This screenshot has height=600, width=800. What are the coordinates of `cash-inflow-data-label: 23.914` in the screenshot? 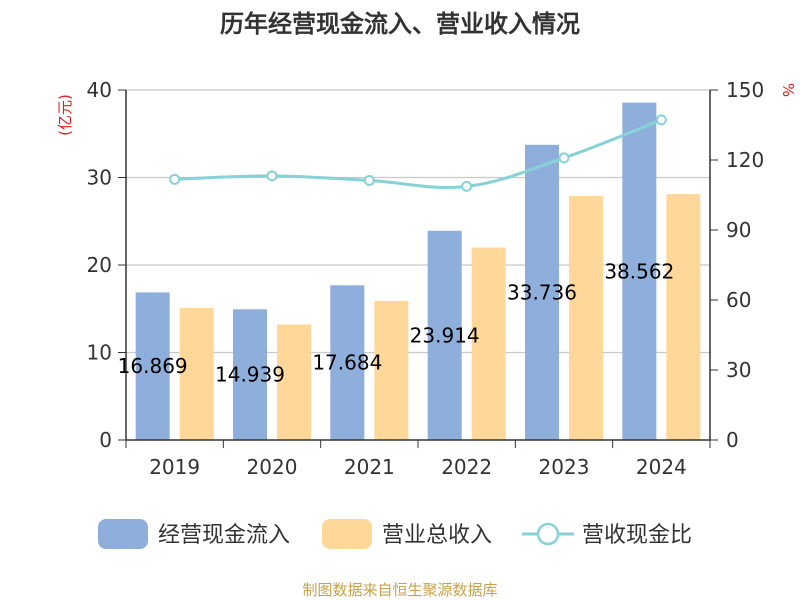 It's located at (445, 335).